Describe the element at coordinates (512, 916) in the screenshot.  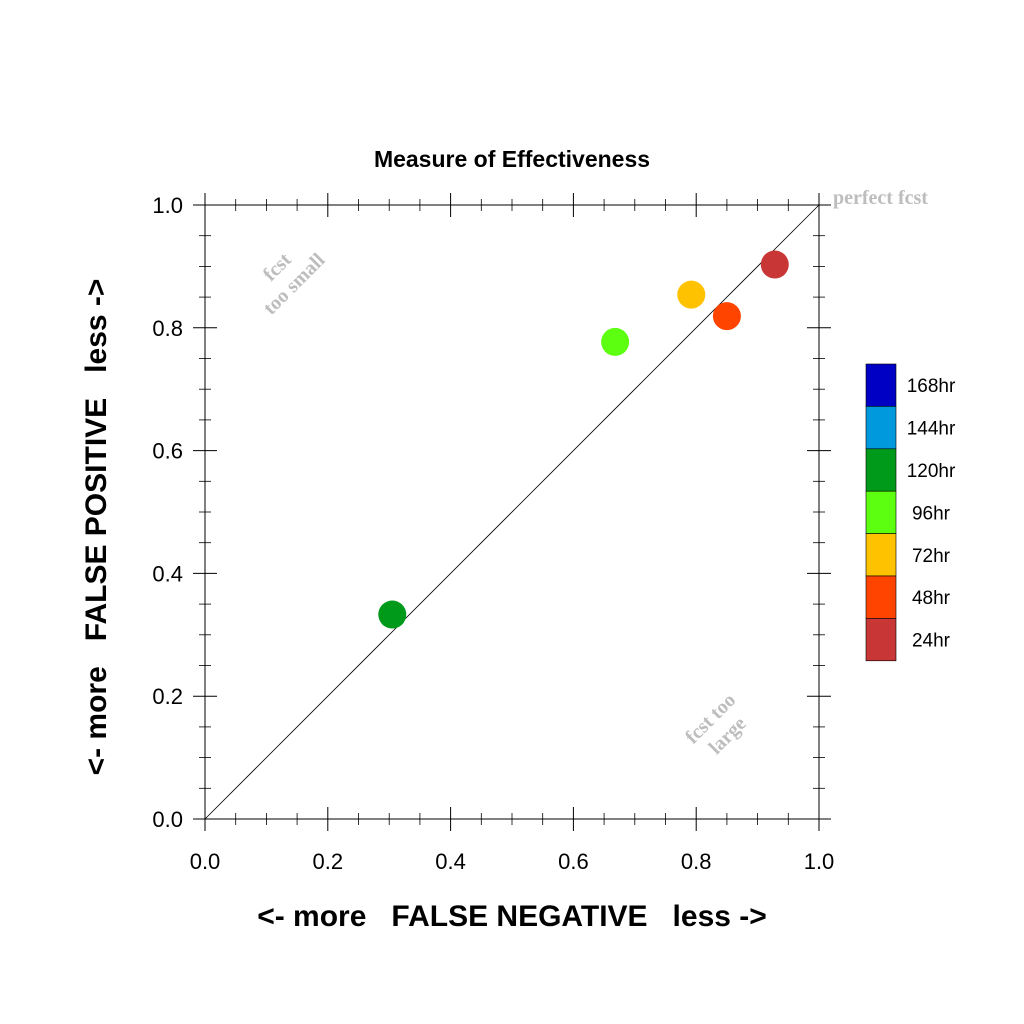
I see `x-axis-label: <- more FALSE NEGATIVE less ->` at that location.